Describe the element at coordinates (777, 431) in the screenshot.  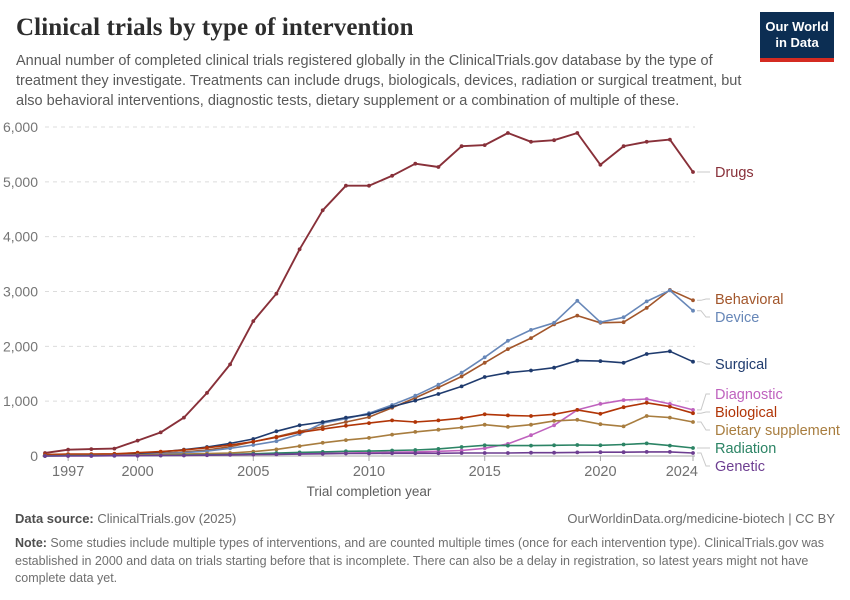
I see `legend-label-dietary-supplement: Dietary supplement` at that location.